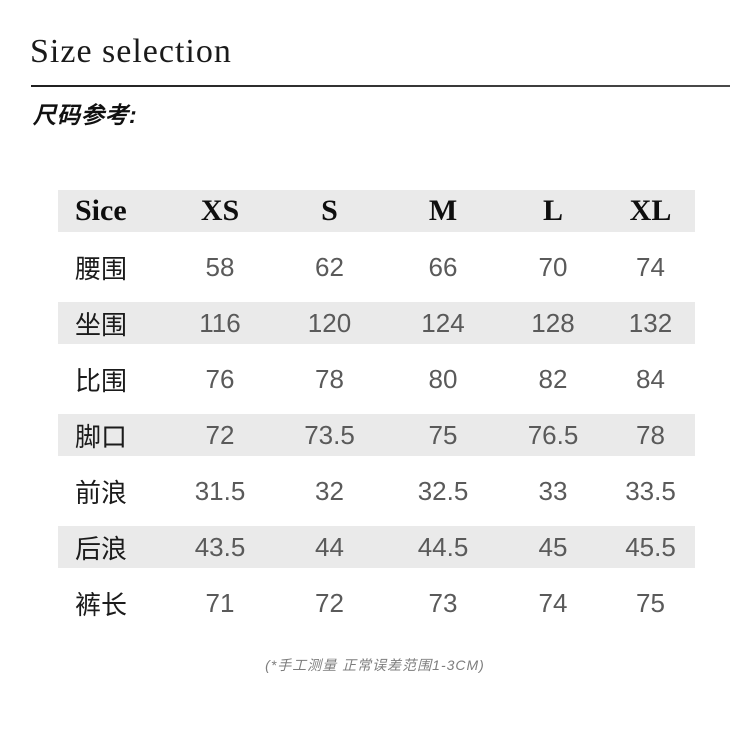 Image resolution: width=750 pixels, height=731 pixels. Describe the element at coordinates (220, 210) in the screenshot. I see `header-col-xs: XS` at that location.